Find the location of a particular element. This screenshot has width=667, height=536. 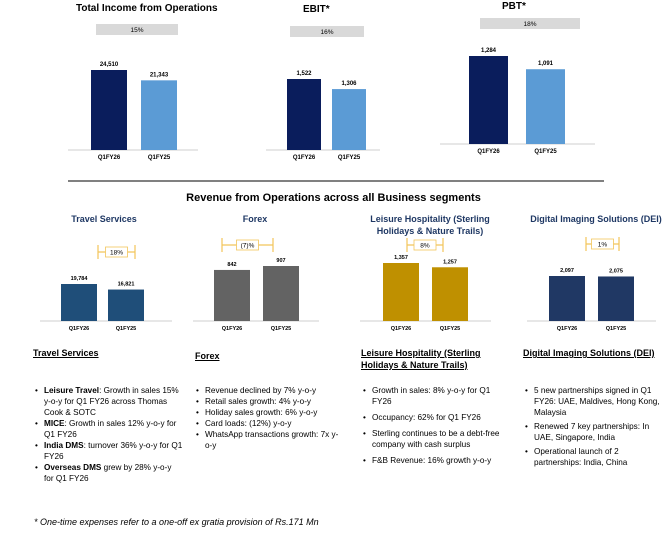

growth-label: 8% is located at coordinates (425, 245).